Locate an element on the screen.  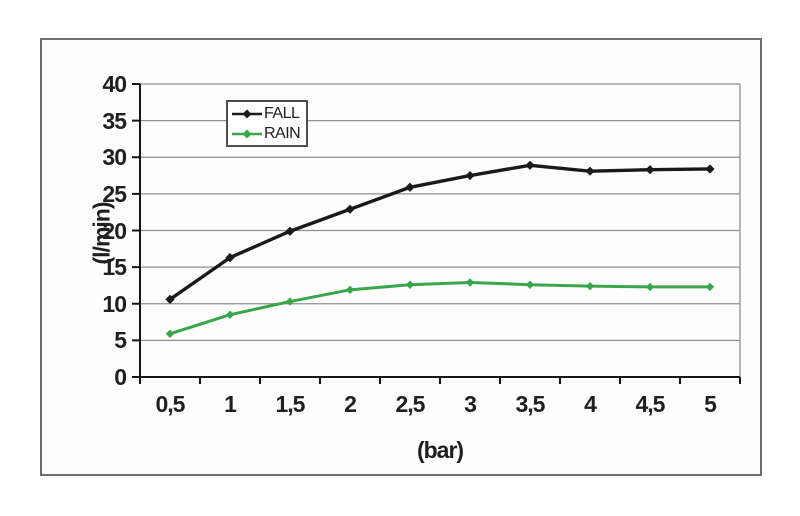
series-line-rain is located at coordinates (440, 308).